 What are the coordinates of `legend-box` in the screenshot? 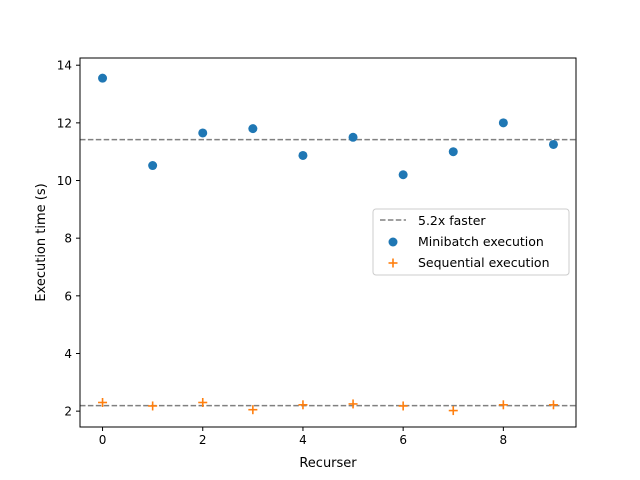 It's located at (471, 242).